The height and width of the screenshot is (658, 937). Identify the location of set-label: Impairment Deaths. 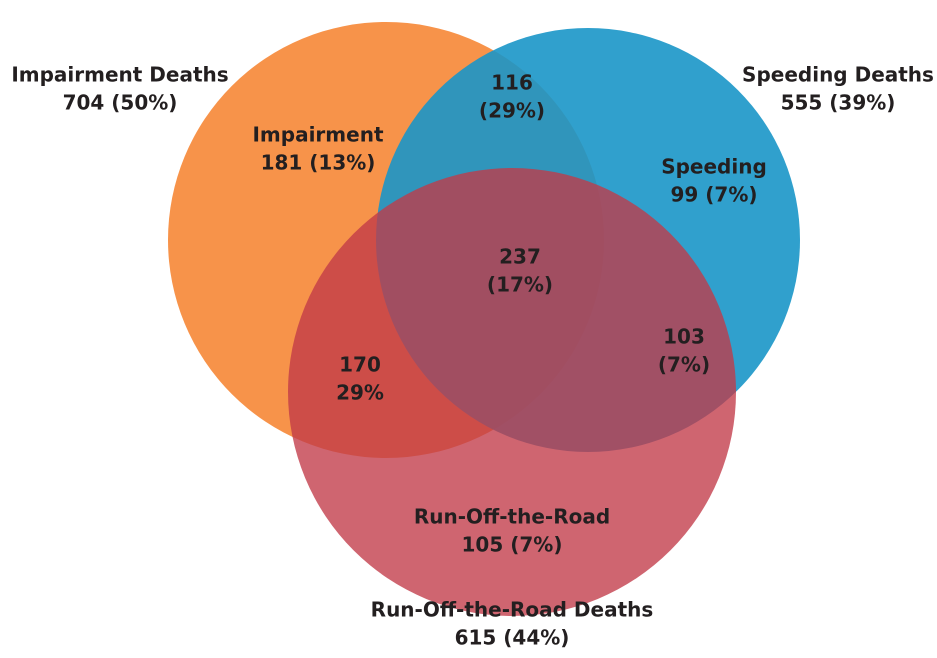
(119, 75).